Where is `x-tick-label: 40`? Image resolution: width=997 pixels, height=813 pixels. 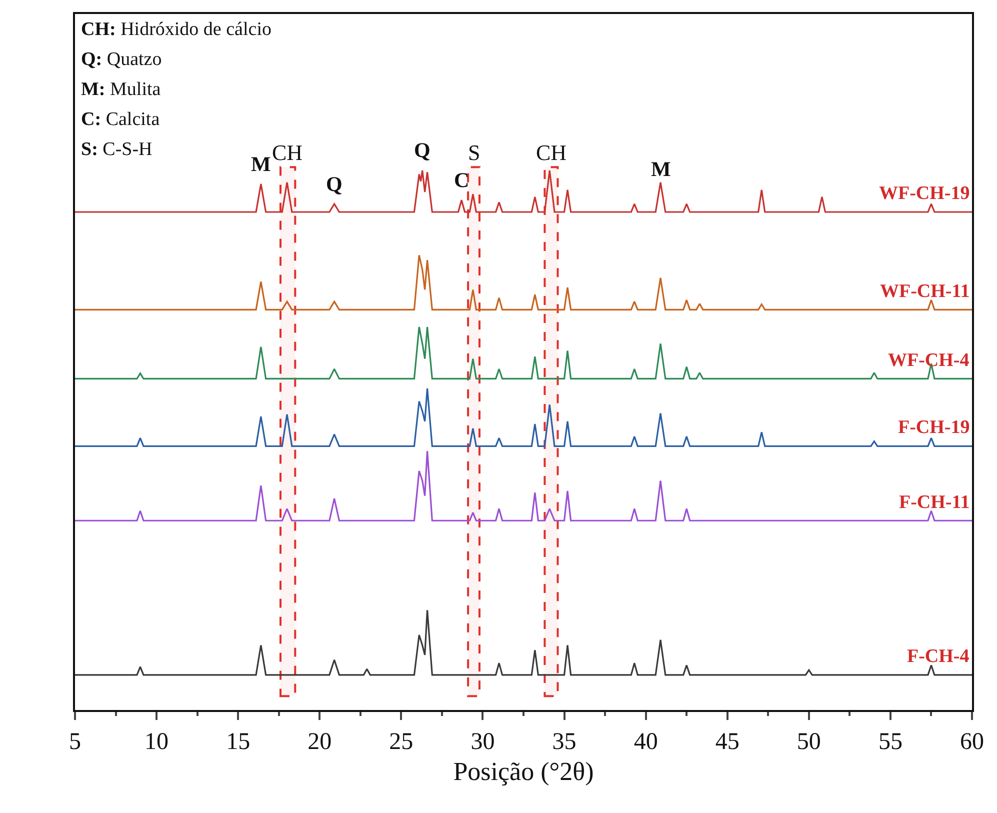 x-tick-label: 40 is located at coordinates (646, 741).